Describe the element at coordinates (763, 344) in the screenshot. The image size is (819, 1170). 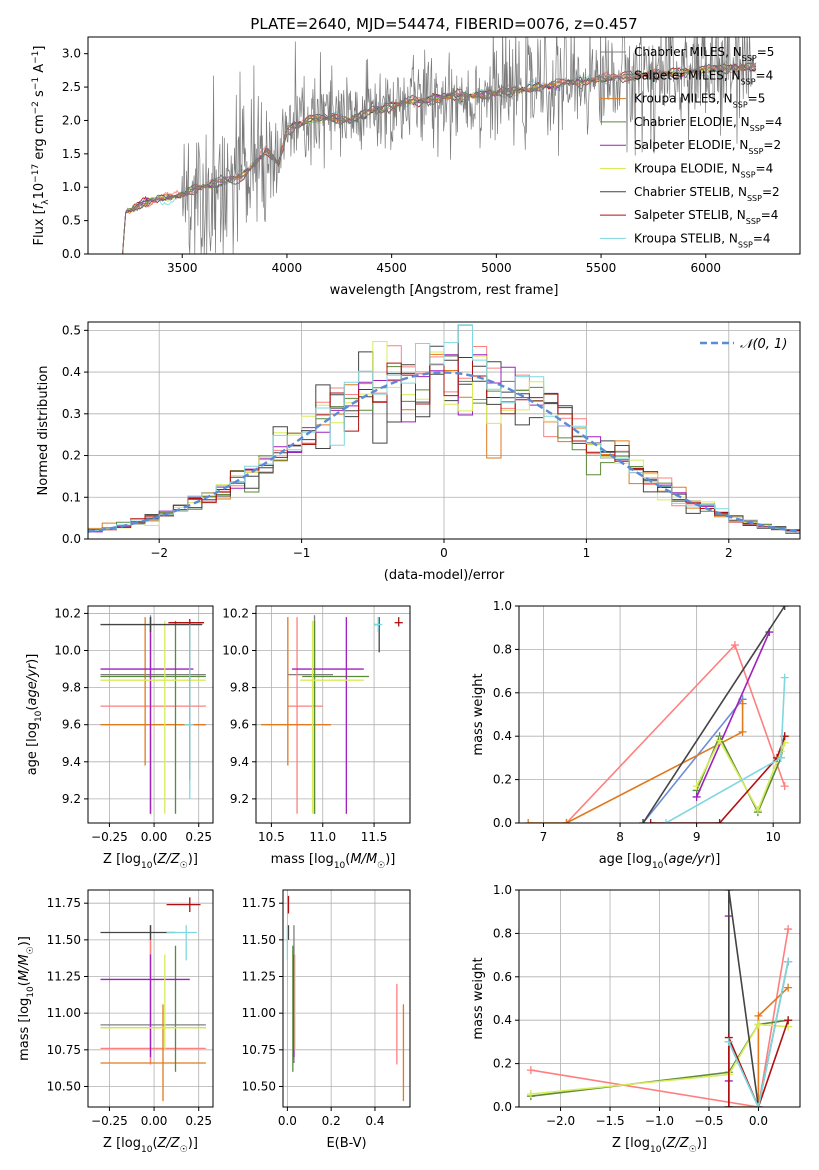
I see `legend-entry: 𝒩(0, 1)` at that location.